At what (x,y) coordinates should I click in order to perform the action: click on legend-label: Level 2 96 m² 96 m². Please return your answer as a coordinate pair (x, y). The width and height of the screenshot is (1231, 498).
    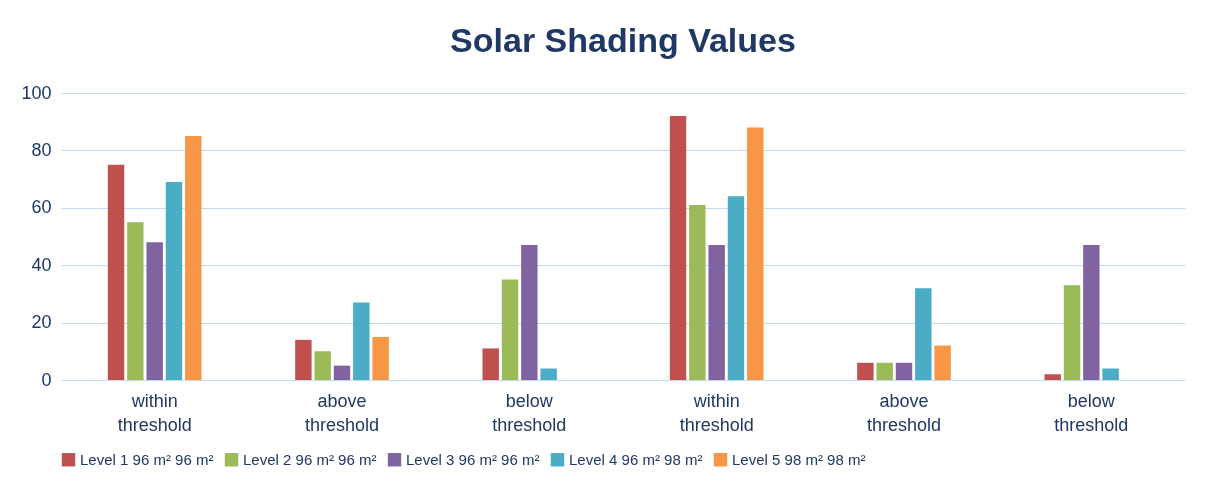
    Looking at the image, I should click on (310, 459).